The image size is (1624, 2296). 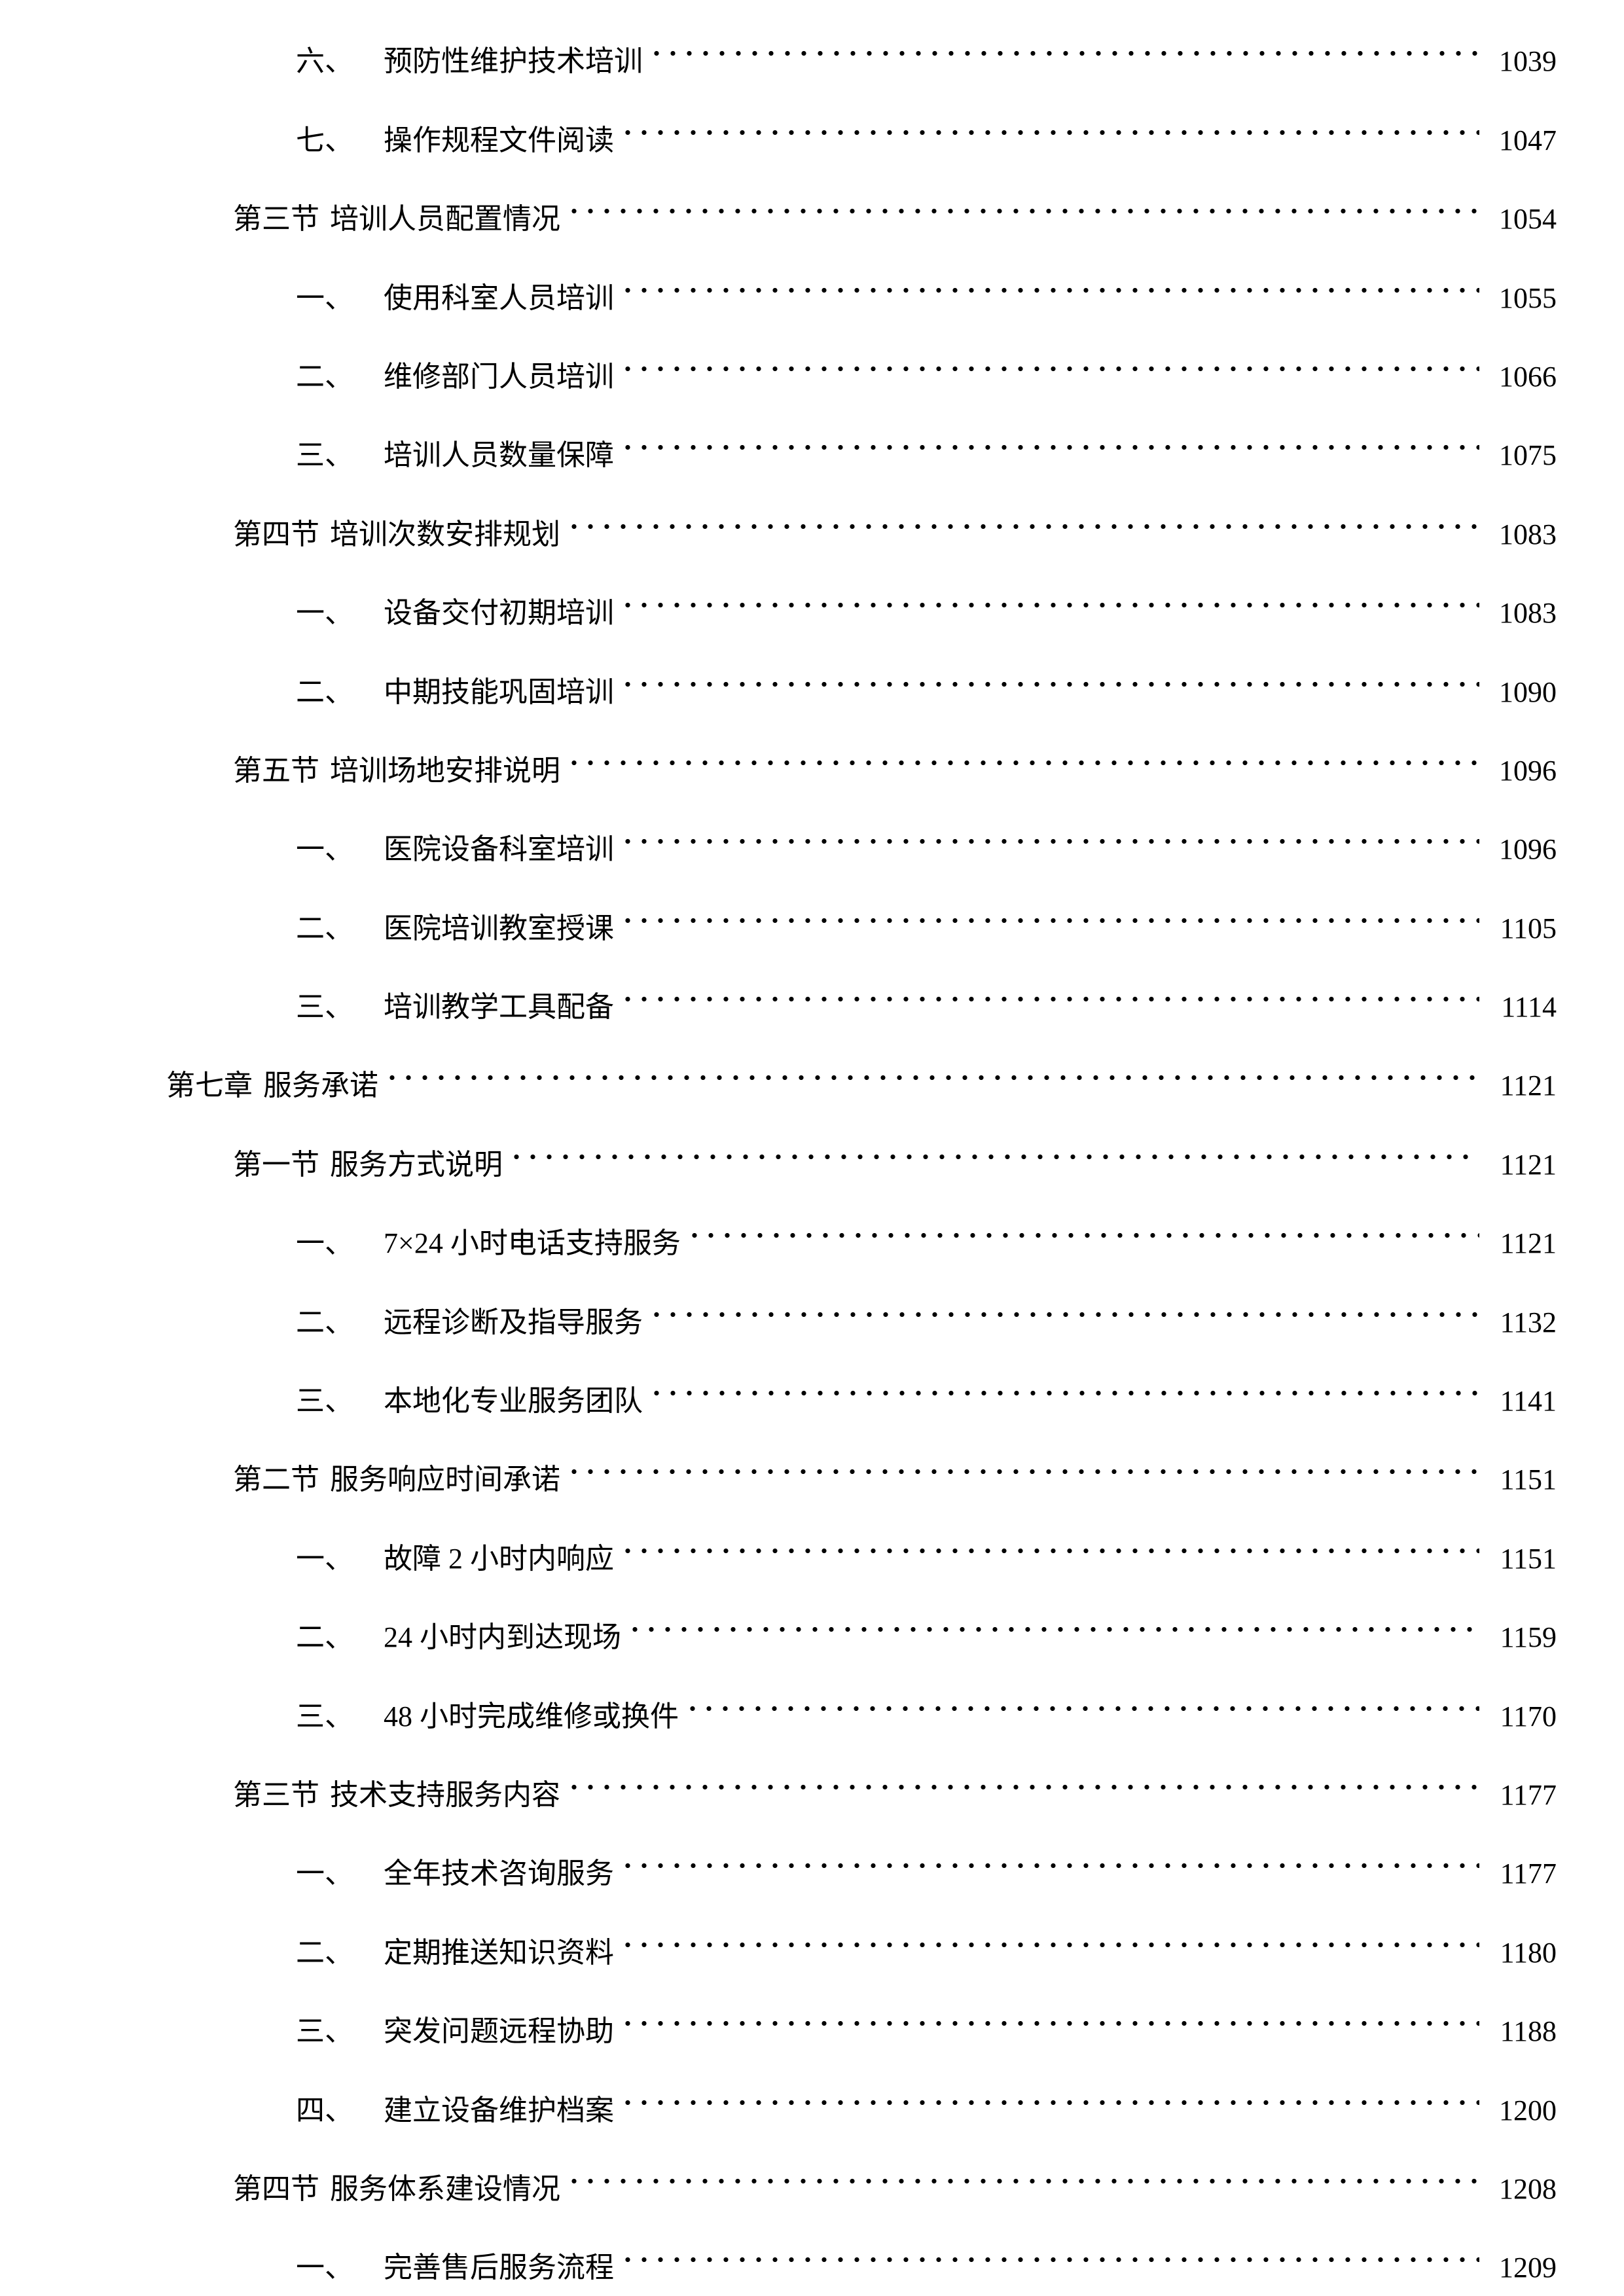 What do you see at coordinates (499, 691) in the screenshot?
I see `toc-entry-title: 中期技能巩固培训` at bounding box center [499, 691].